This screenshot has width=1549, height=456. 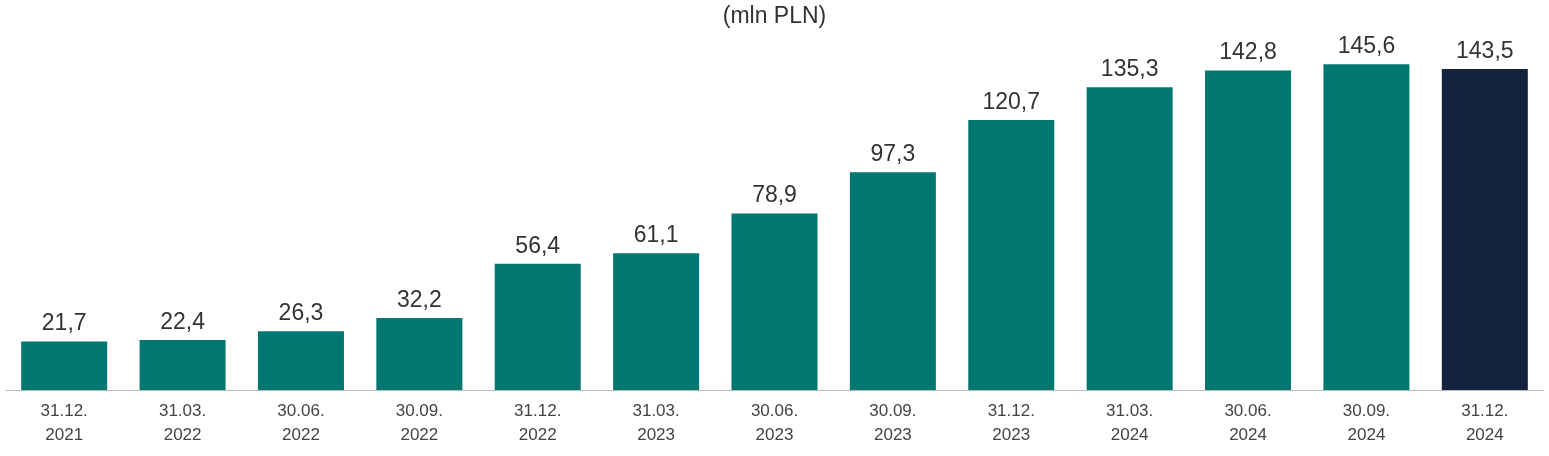 What do you see at coordinates (774, 422) in the screenshot?
I see `x-tick-label: 30.06. 2023` at bounding box center [774, 422].